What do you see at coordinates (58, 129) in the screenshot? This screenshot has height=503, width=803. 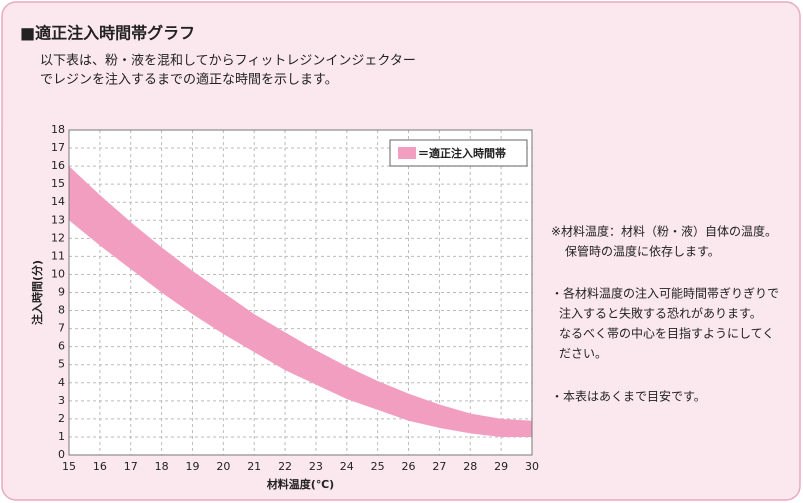 I see `y-tick-label: 18` at bounding box center [58, 129].